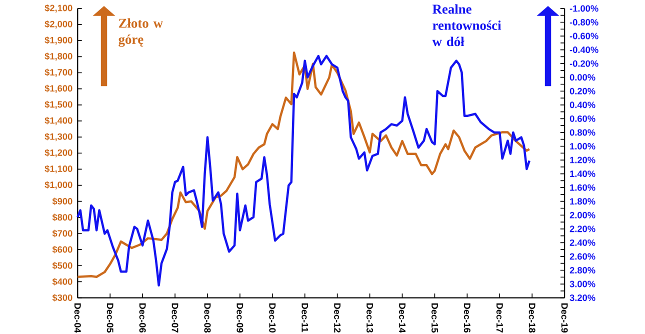  What do you see at coordinates (583, 91) in the screenshot?
I see `y2-tick-label: 0.20%` at bounding box center [583, 91].